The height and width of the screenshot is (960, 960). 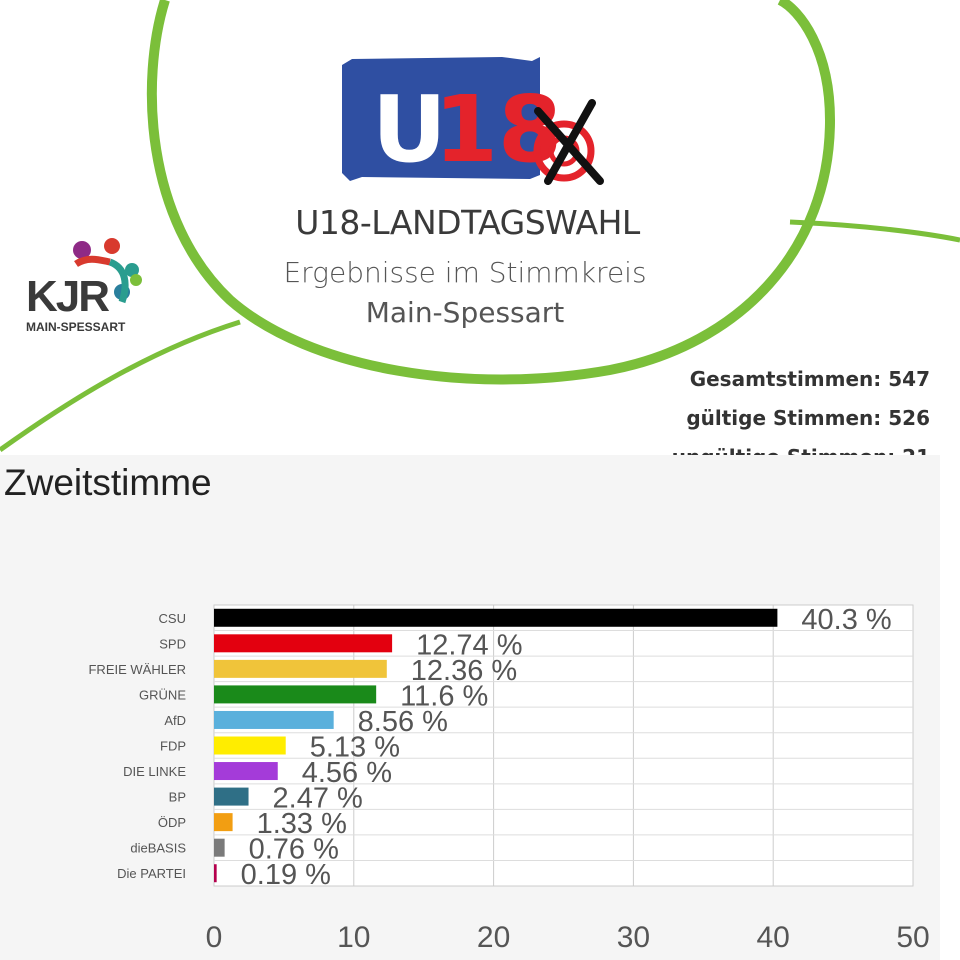 What do you see at coordinates (175, 720) in the screenshot?
I see `category-label: AfD` at bounding box center [175, 720].